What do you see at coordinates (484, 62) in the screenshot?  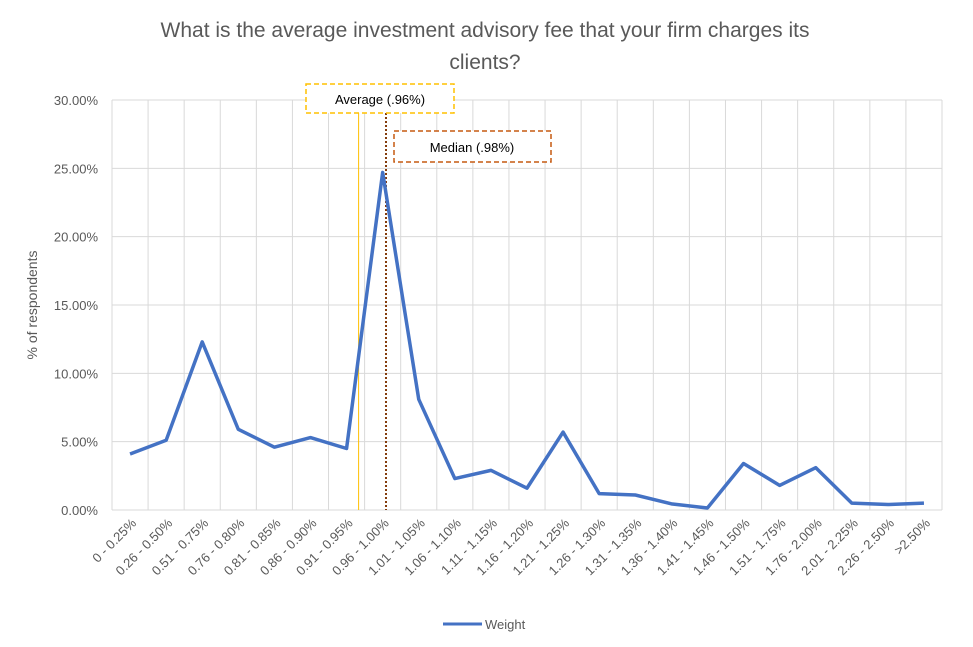 I see `chart-title-line-2: clients?` at bounding box center [484, 62].